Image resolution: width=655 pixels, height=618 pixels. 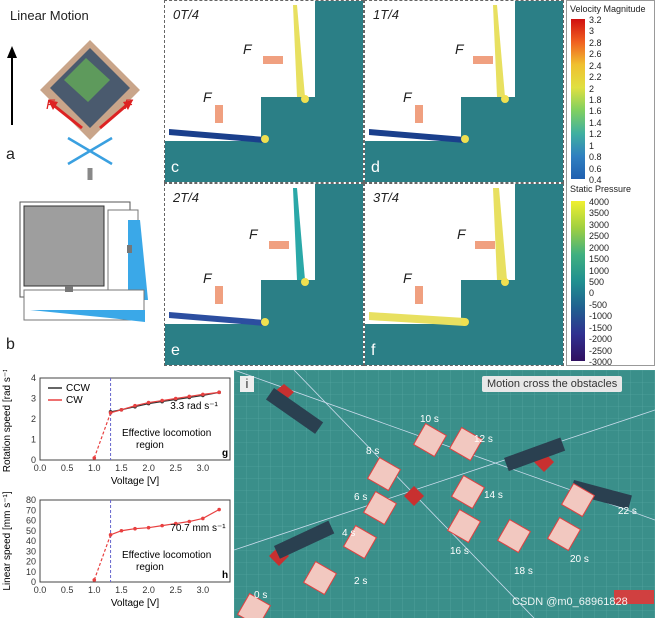 I want to click on colorbar-tick: -1500, so click(x=601, y=327).